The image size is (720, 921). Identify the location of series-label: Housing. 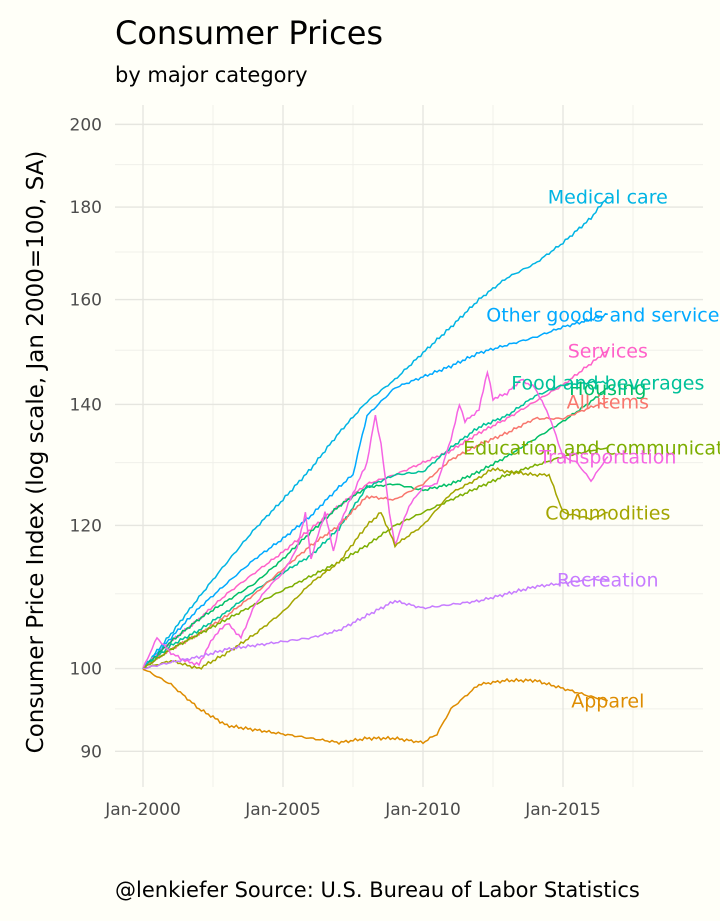
(607, 389).